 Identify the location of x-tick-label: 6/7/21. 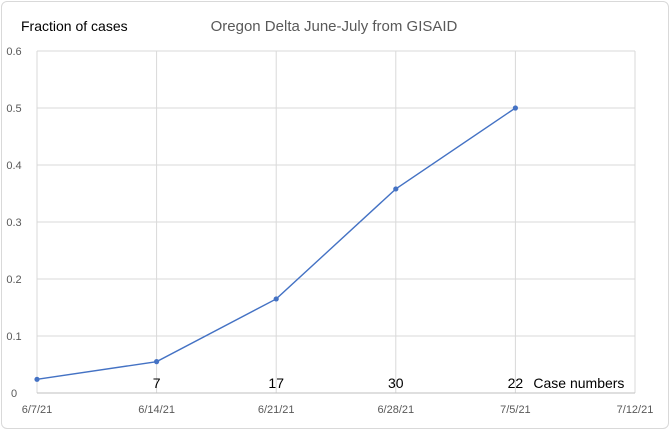
(37, 410).